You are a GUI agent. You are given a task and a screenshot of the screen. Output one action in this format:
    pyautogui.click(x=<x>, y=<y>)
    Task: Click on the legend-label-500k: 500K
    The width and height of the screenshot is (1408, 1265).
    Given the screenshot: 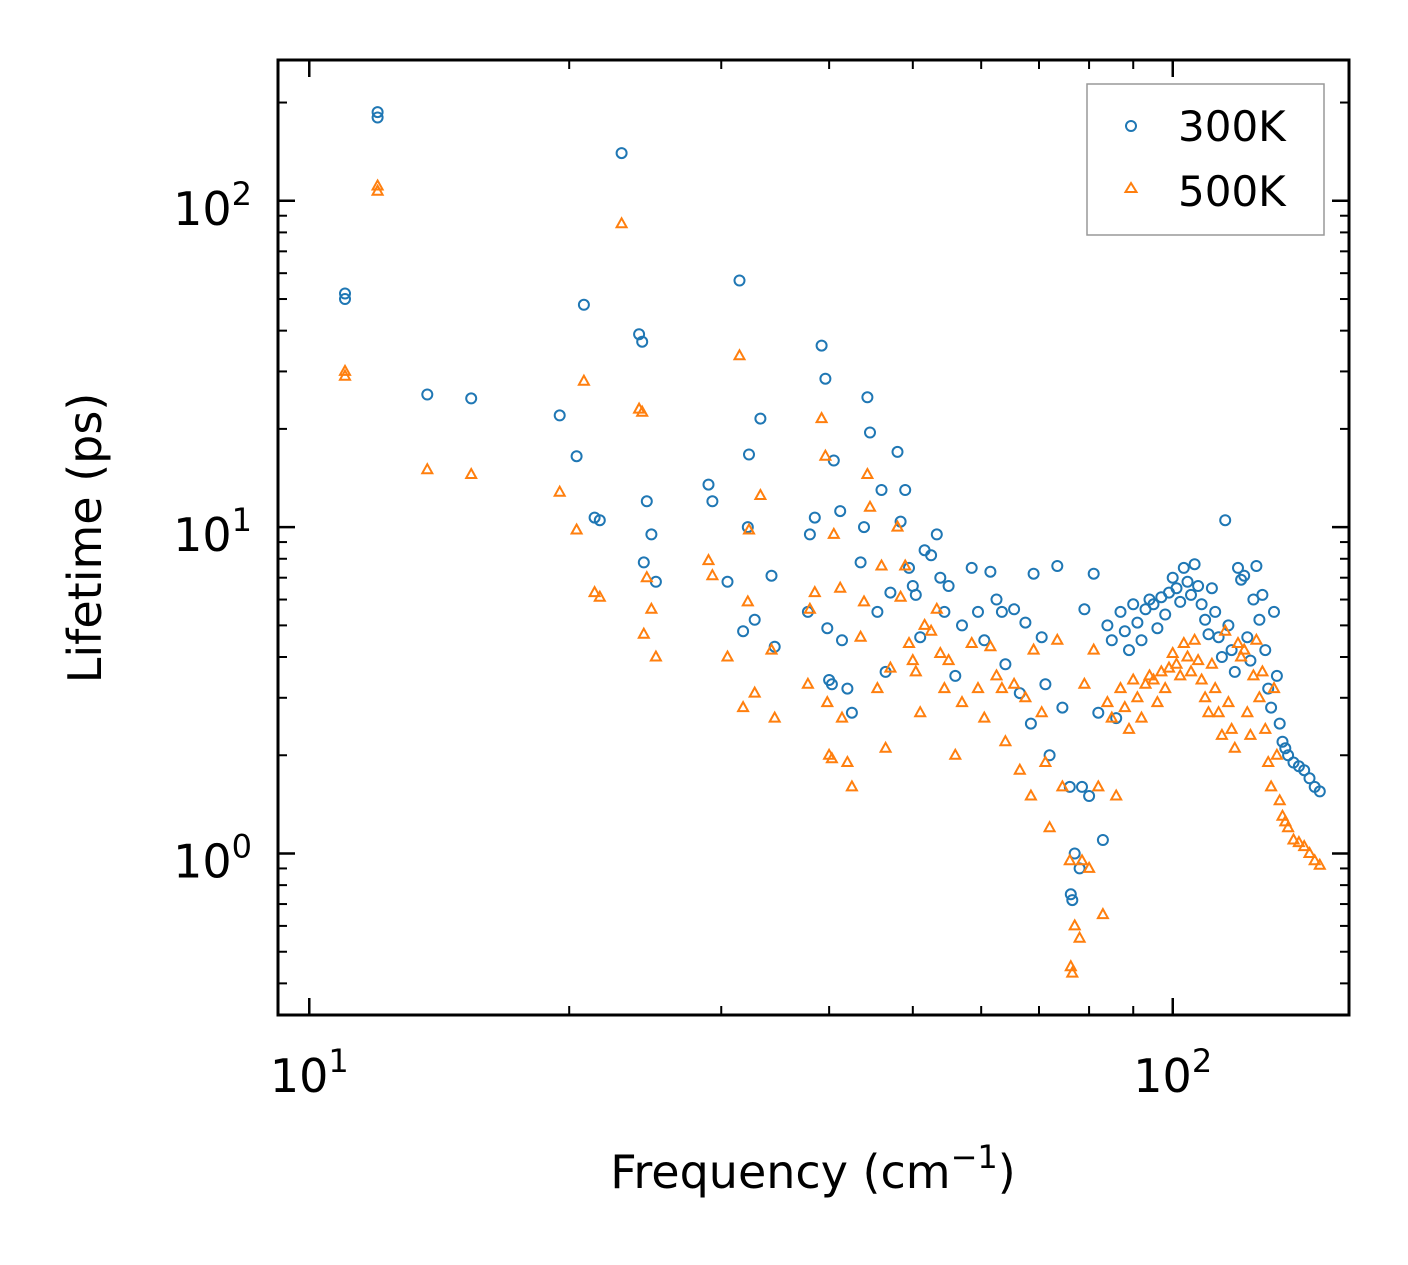 What is the action you would take?
    pyautogui.click(x=1232, y=191)
    